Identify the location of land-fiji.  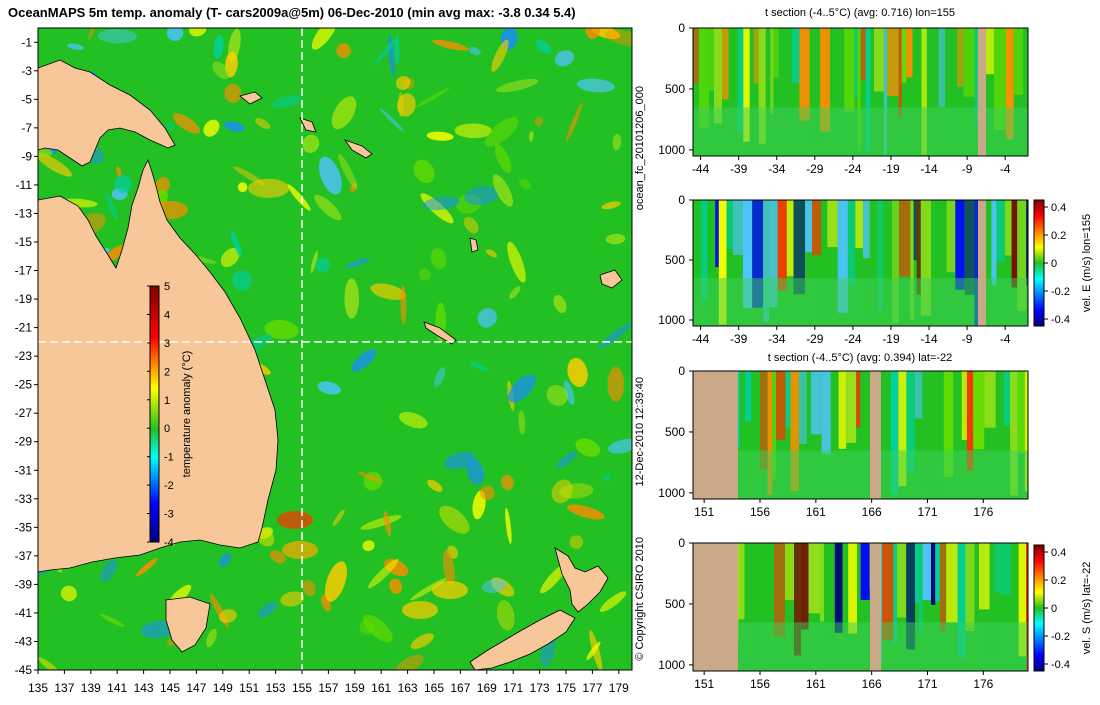
(611, 279).